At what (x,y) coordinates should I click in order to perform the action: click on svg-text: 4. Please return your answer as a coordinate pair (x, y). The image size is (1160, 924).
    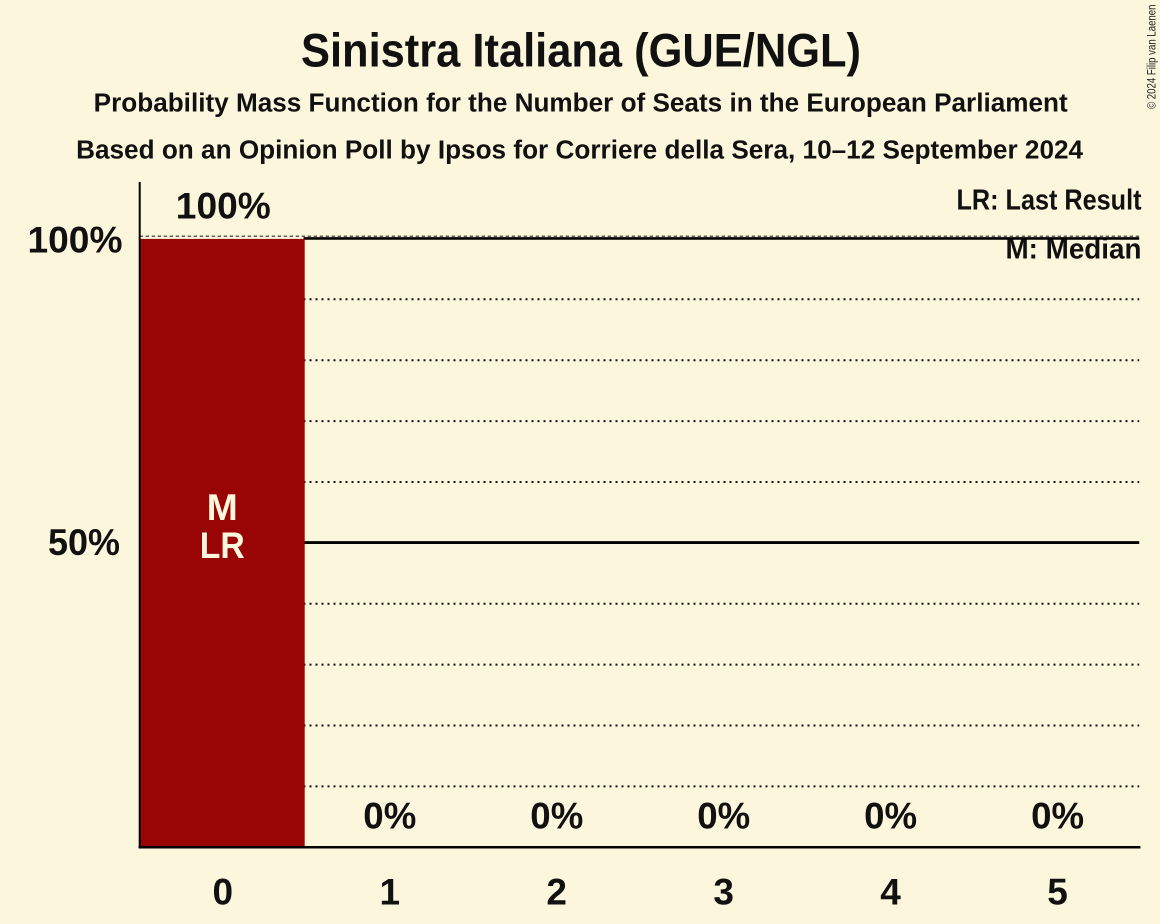
    Looking at the image, I should click on (890, 891).